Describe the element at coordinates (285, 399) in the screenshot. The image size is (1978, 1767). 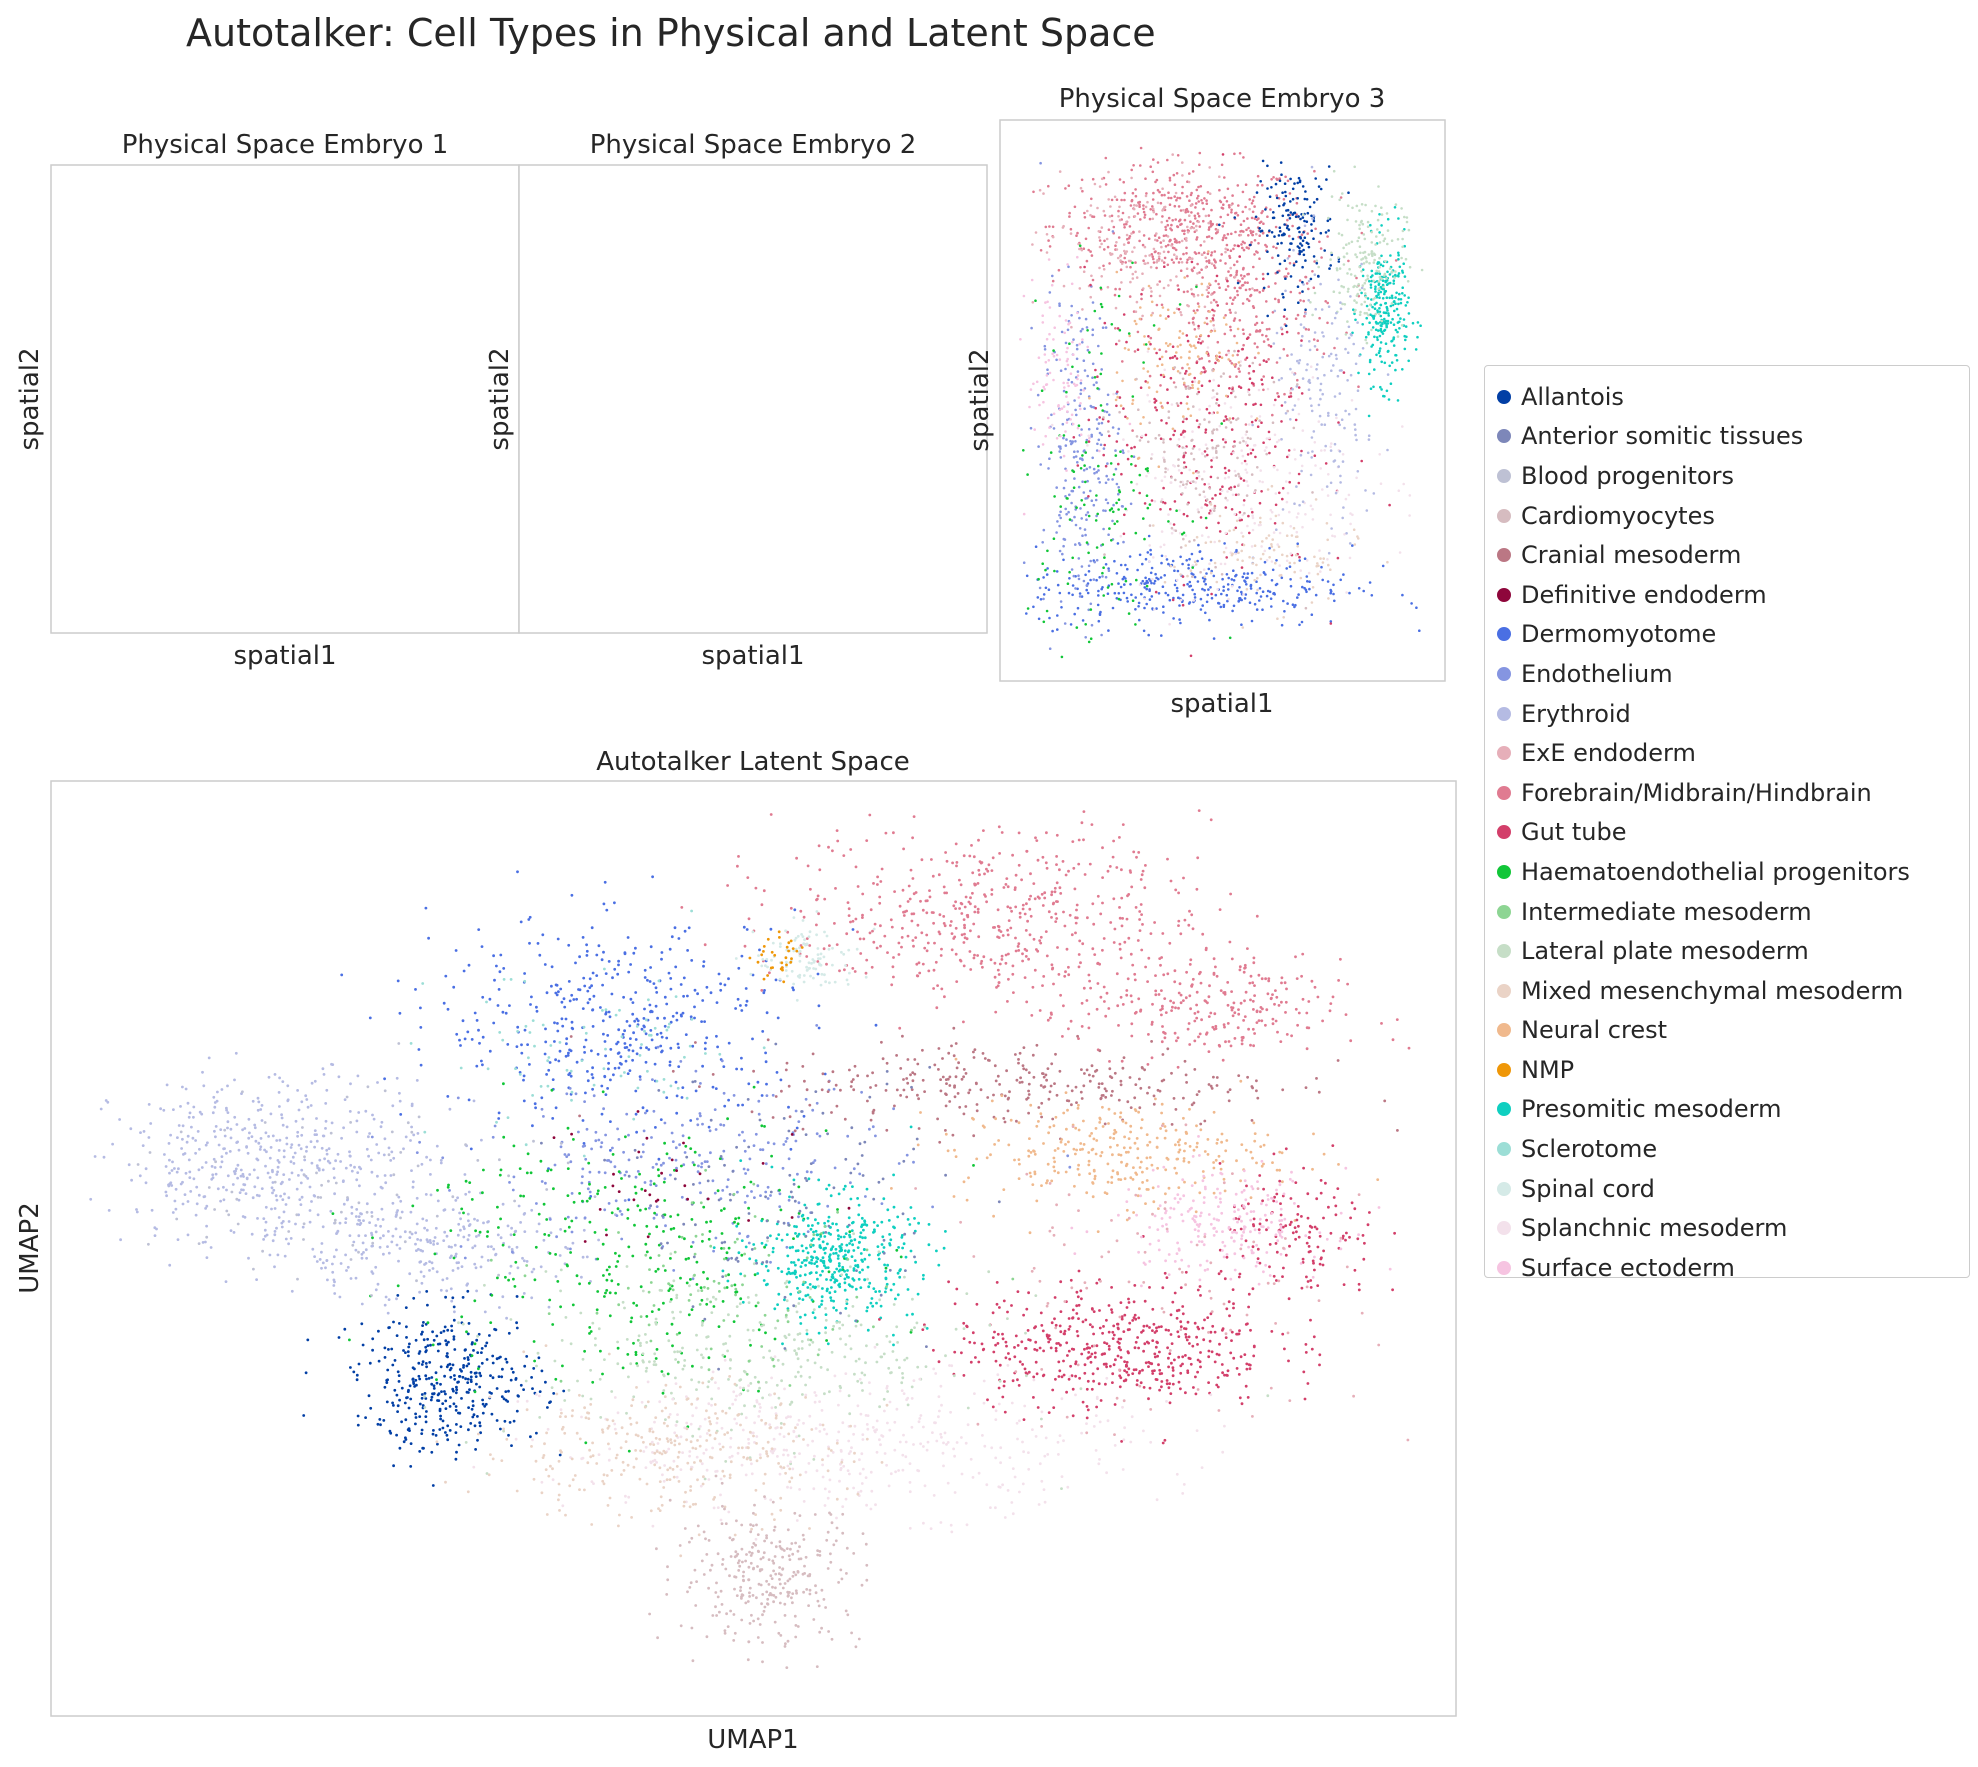
I see `panel-embryo-1-frame` at that location.